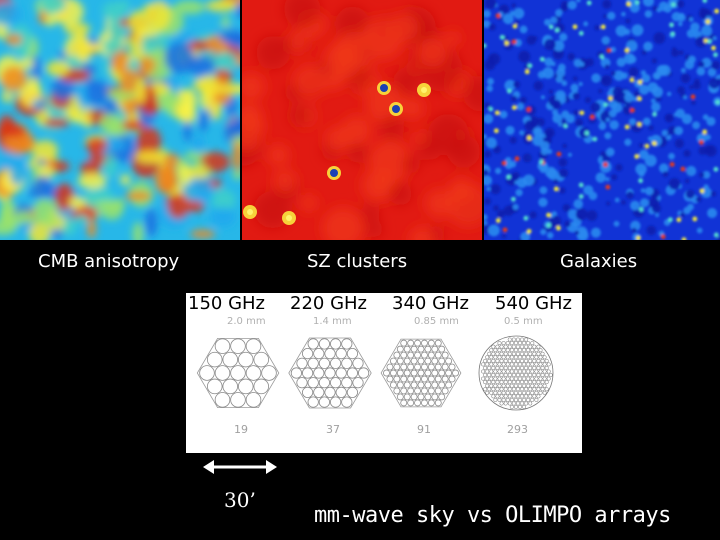 The width and height of the screenshot is (720, 540). I want to click on scale-arrow-icon, so click(240, 467).